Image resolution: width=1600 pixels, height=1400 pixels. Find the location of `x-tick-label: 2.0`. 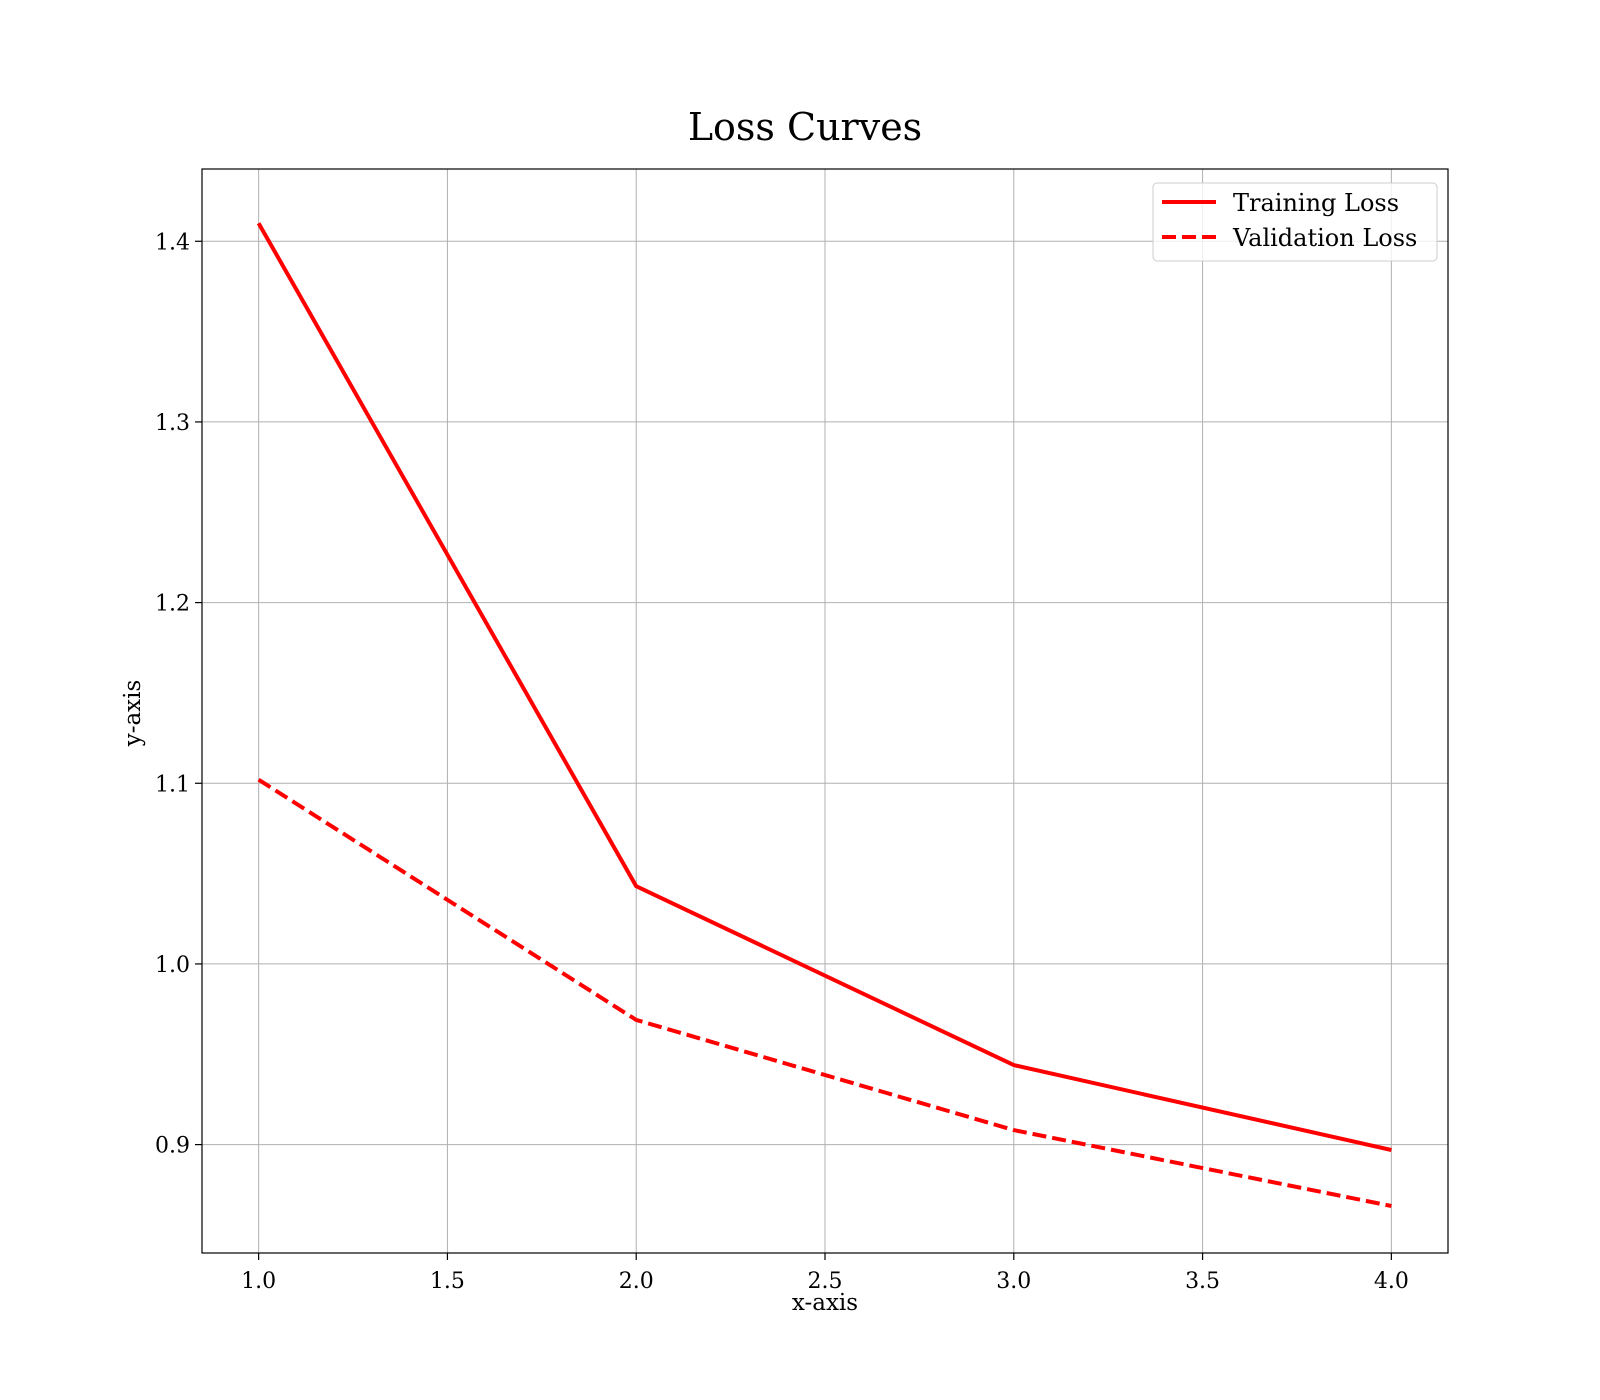

x-tick-label: 2.0 is located at coordinates (636, 1281).